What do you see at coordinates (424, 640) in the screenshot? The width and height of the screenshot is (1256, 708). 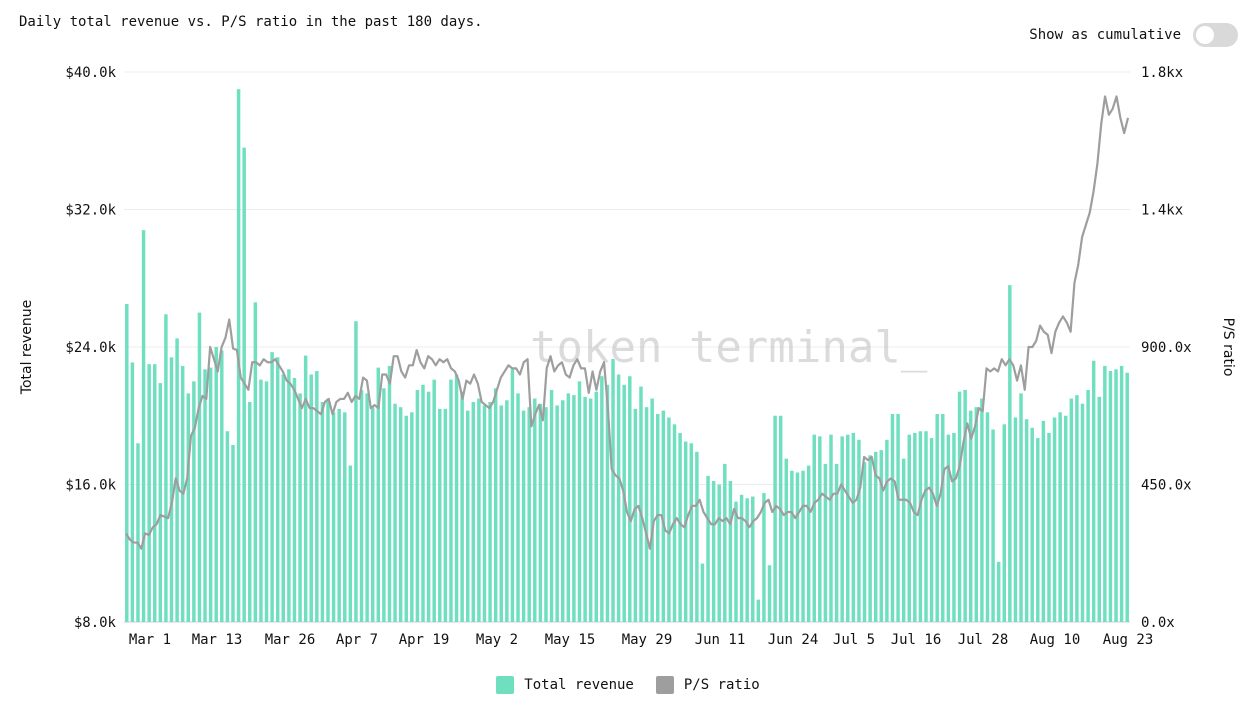 I see `x-tick-label: Apr 19` at bounding box center [424, 640].